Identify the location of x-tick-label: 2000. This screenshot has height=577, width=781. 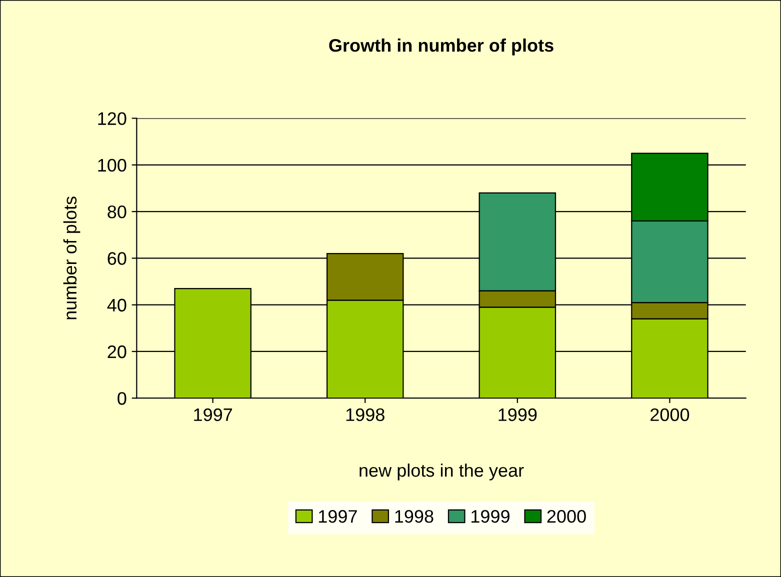
(670, 415).